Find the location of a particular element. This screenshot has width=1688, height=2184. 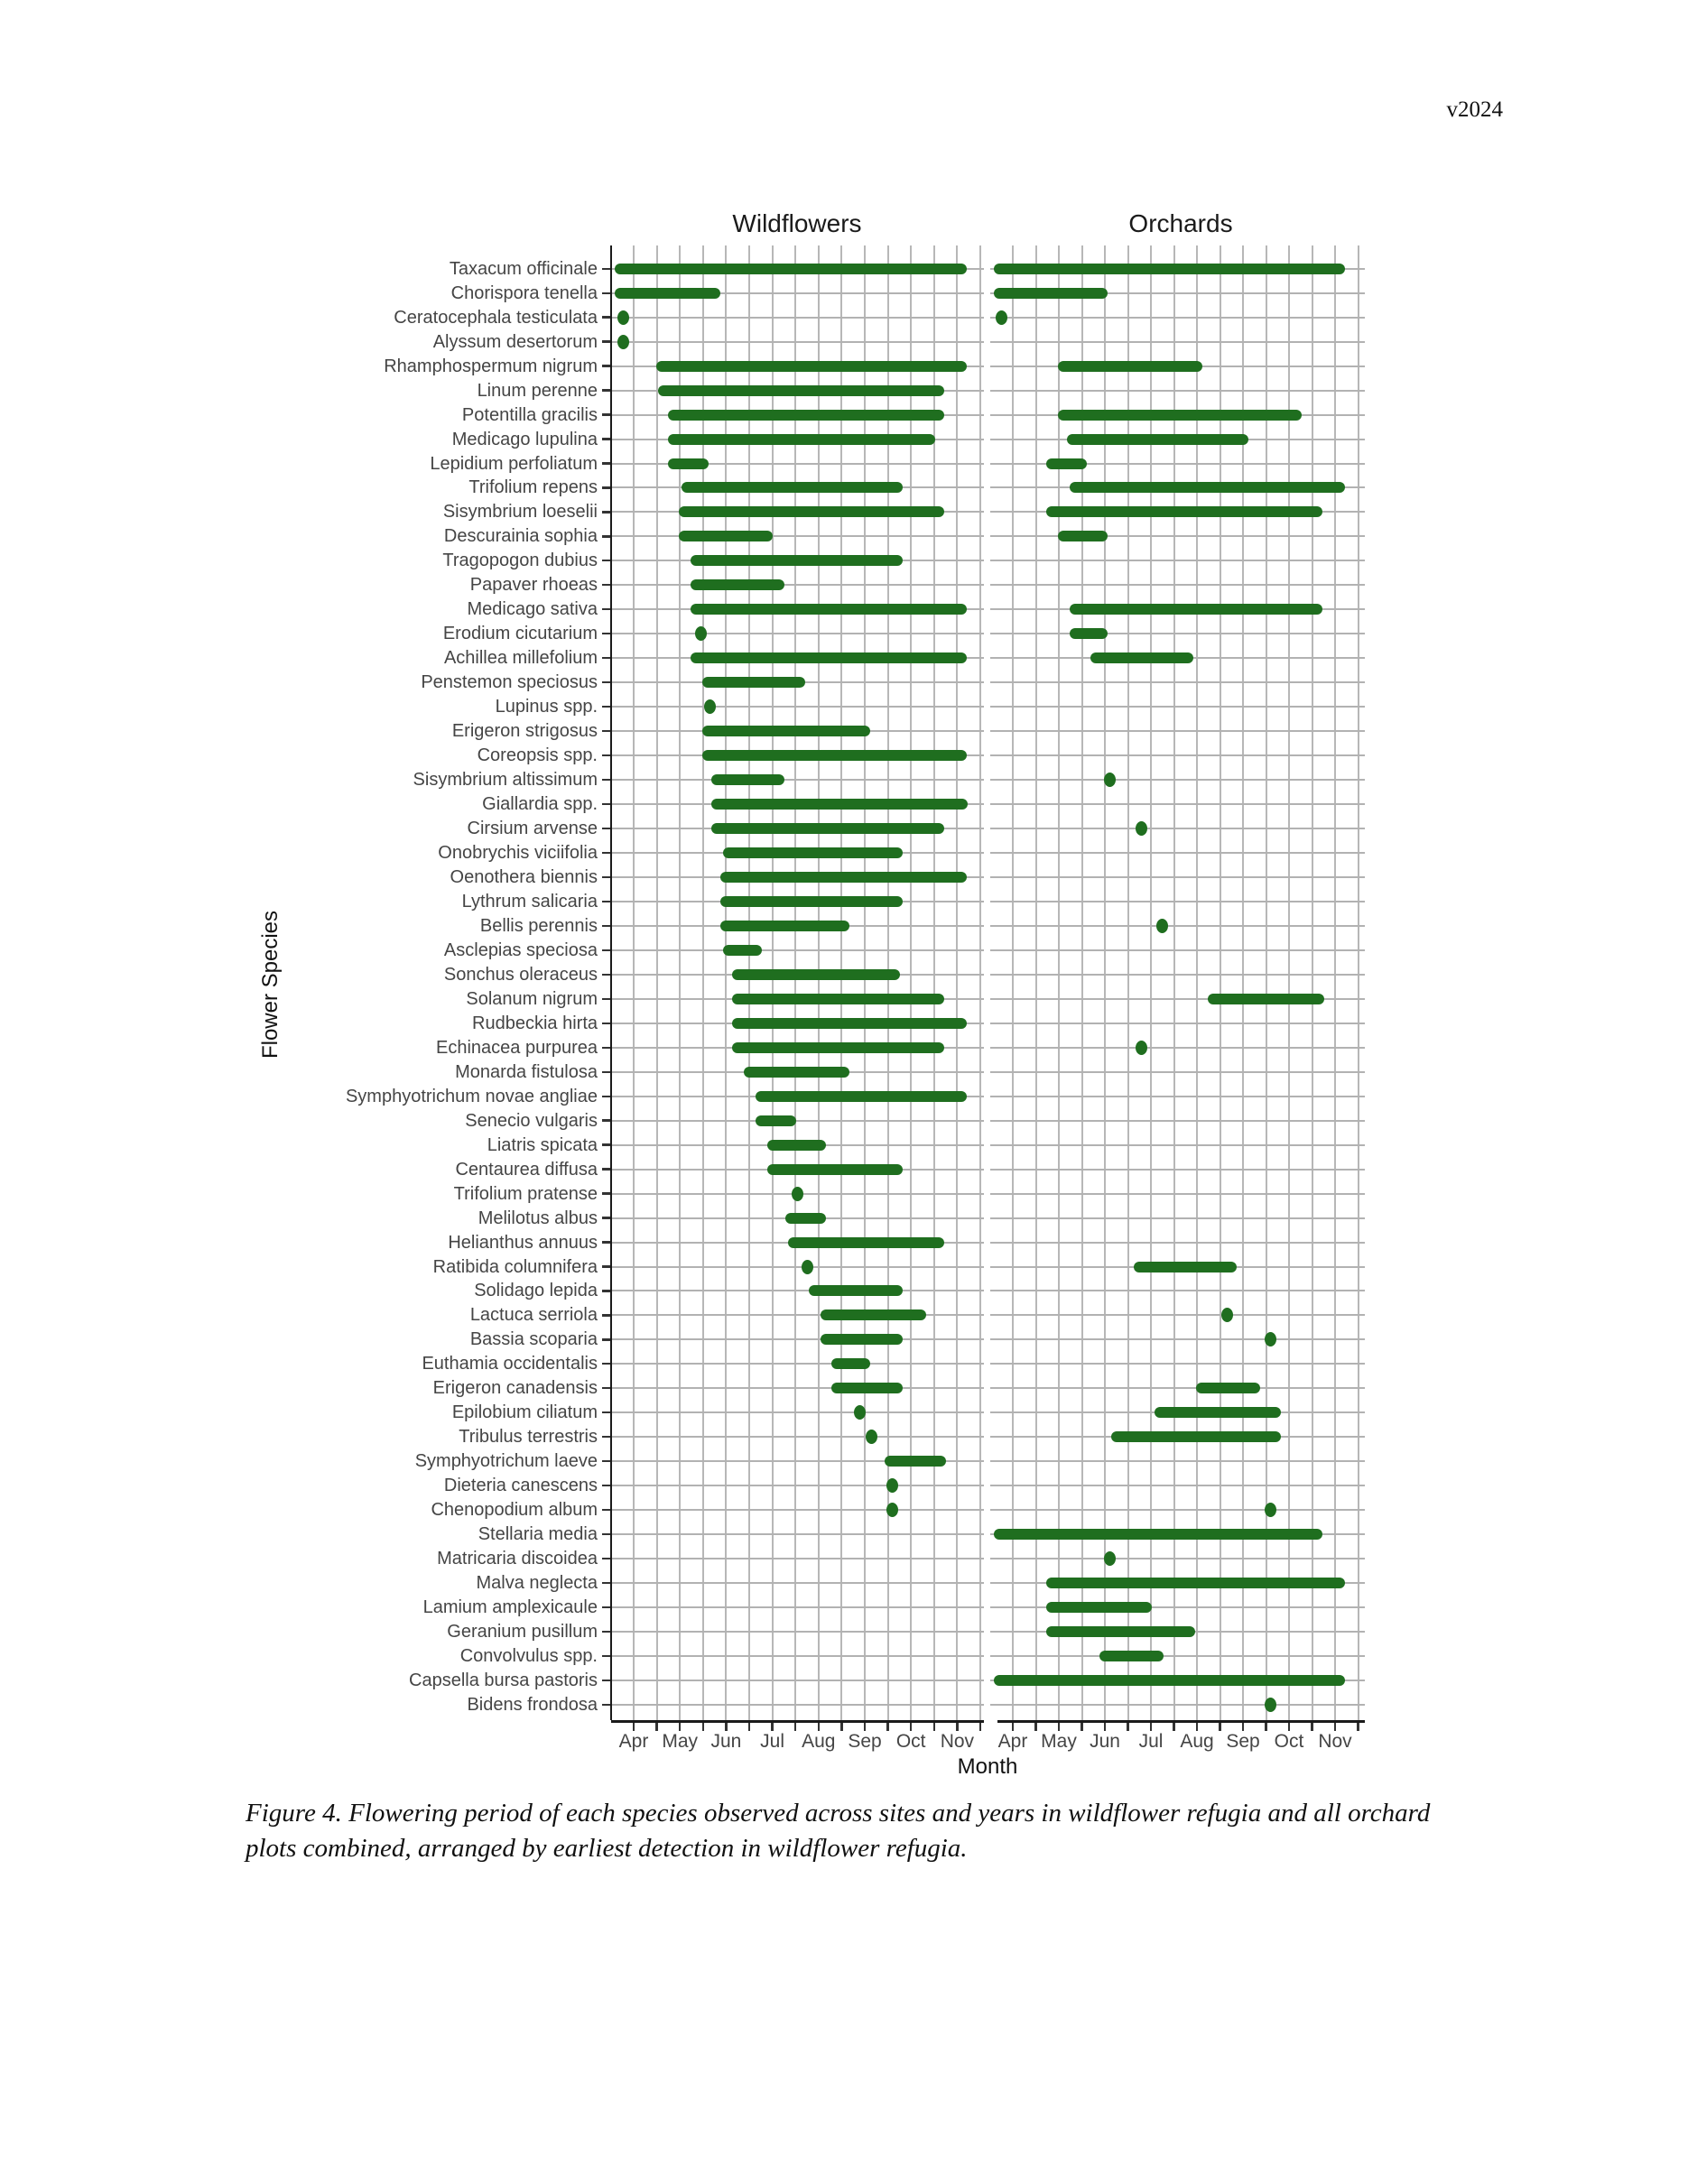

month-label: Aug is located at coordinates (1197, 1741).